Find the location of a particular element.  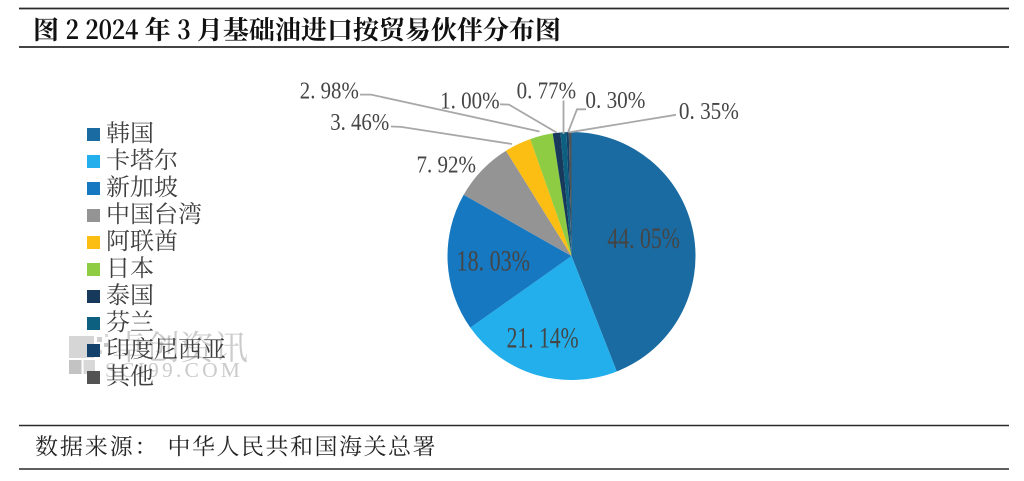

svg-text: 0. 77% is located at coordinates (547, 91).